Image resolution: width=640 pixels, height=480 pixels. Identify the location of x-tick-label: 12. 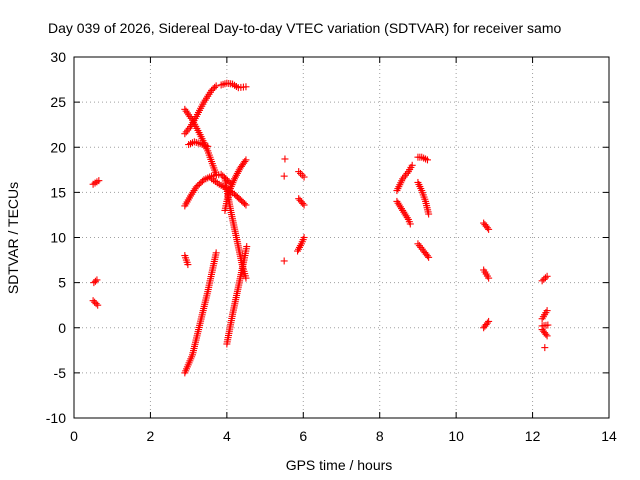
(533, 436).